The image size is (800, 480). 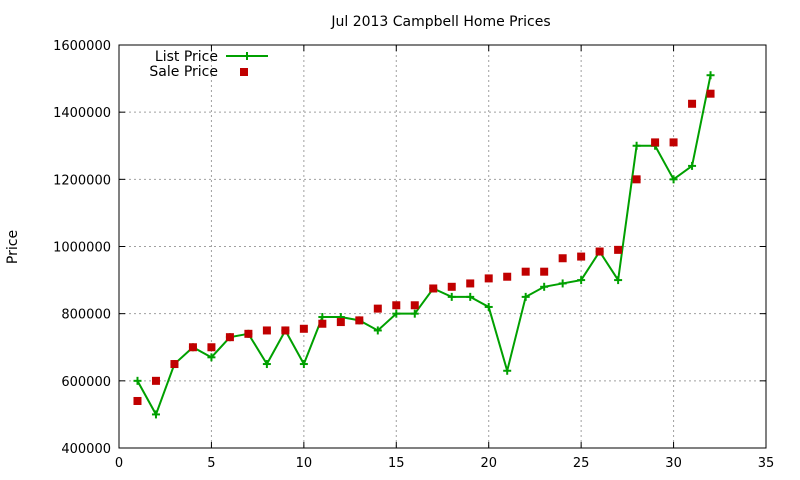 I want to click on y-tick-label: 600000, so click(x=86, y=382).